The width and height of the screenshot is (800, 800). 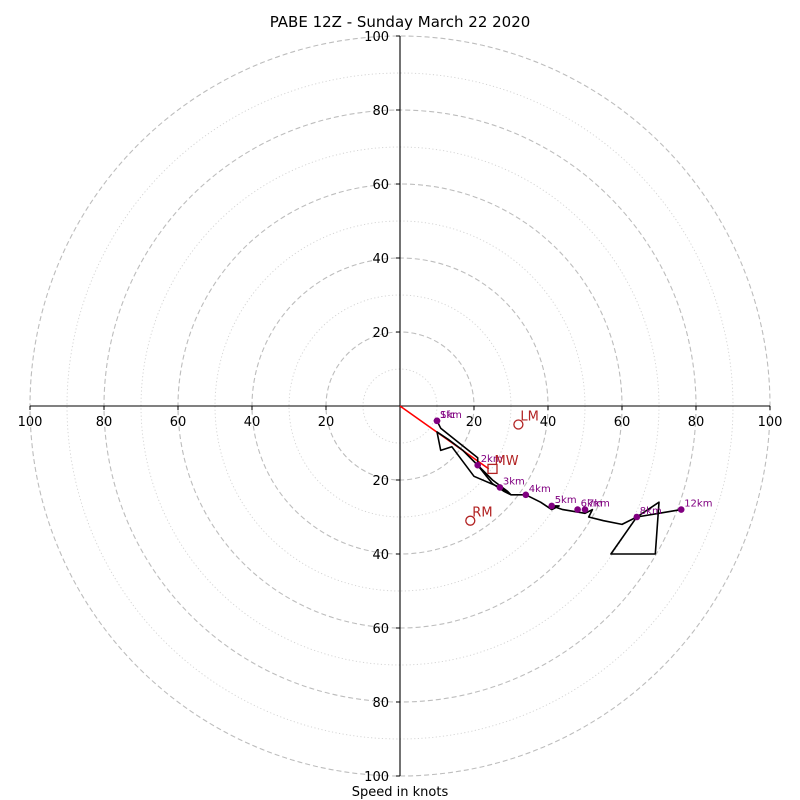 I want to click on level-label: 4km, so click(x=540, y=489).